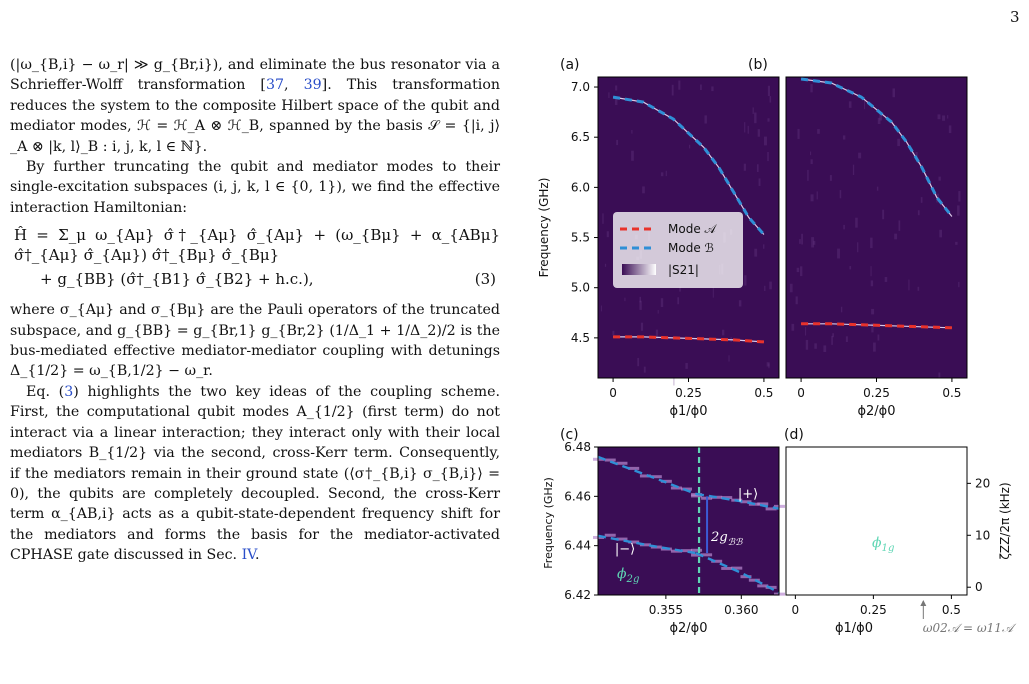 The height and width of the screenshot is (684, 1029). What do you see at coordinates (628, 575) in the screenshot?
I see `c-annot-phi2g: ϕ2g` at bounding box center [628, 575].